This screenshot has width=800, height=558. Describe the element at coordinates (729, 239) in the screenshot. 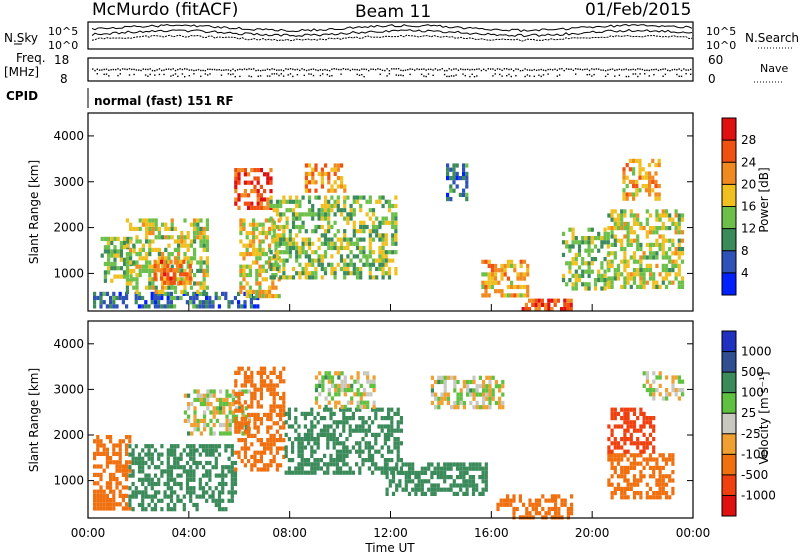

I see `colorbar-segment` at that location.